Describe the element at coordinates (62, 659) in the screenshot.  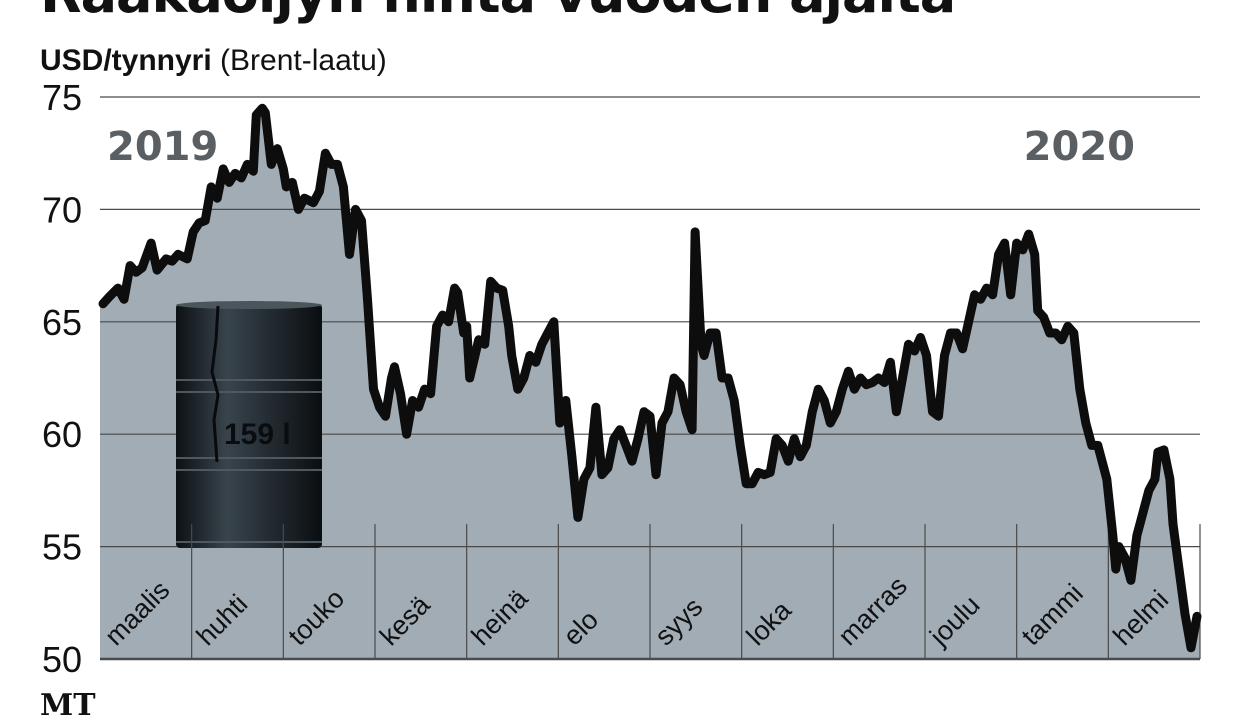
I see `y-tick-label-50: 50` at that location.